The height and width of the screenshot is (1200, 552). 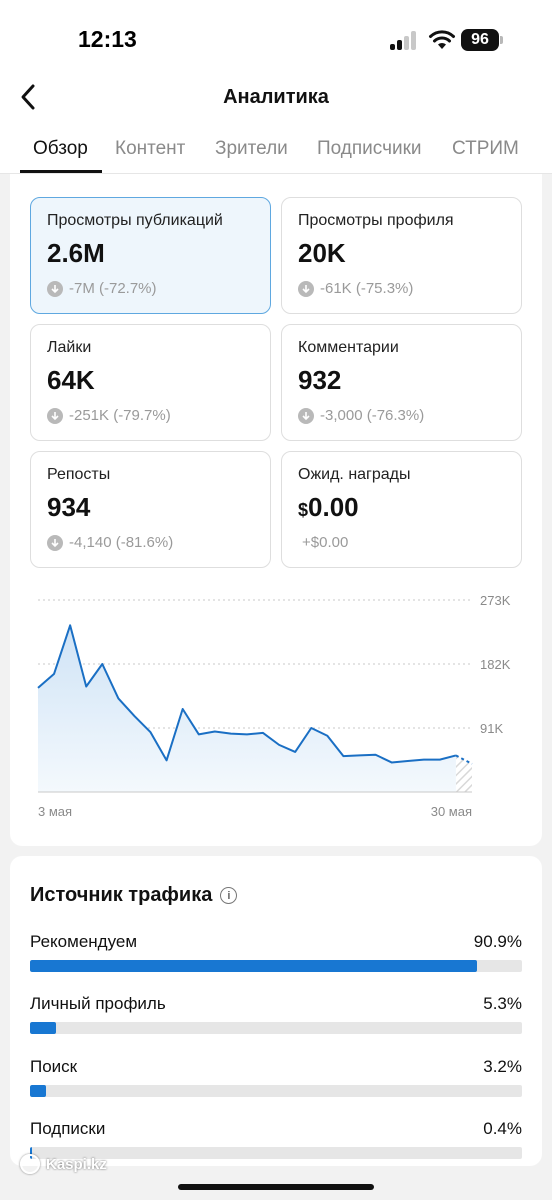 What do you see at coordinates (497, 941) in the screenshot?
I see `traffic-source-percent: 90.9%` at bounding box center [497, 941].